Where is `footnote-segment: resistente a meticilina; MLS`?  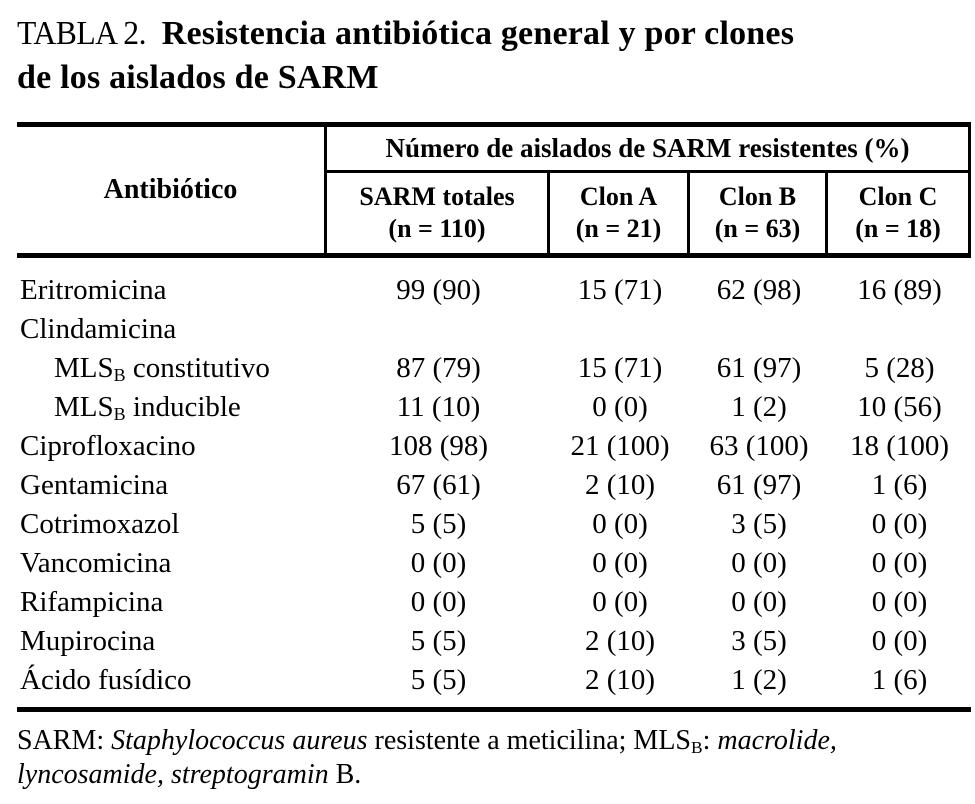
footnote-segment: resistente a meticilina; MLS is located at coordinates (529, 740).